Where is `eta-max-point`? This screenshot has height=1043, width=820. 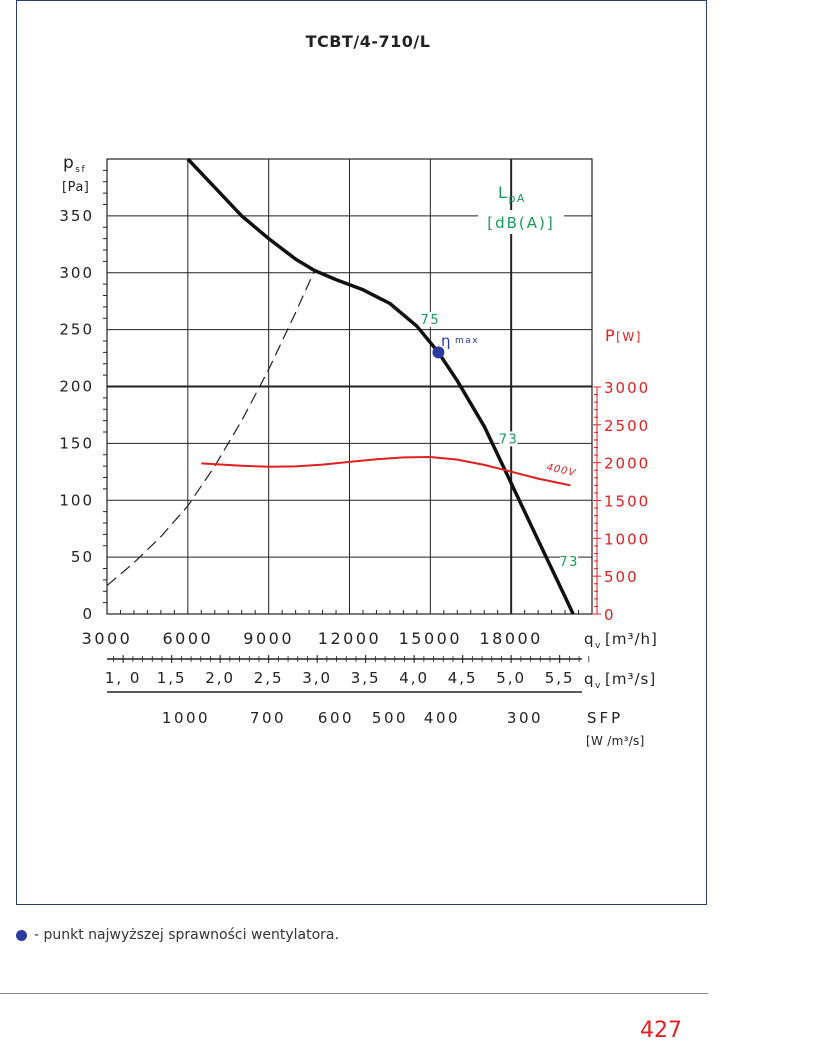 eta-max-point is located at coordinates (438, 352).